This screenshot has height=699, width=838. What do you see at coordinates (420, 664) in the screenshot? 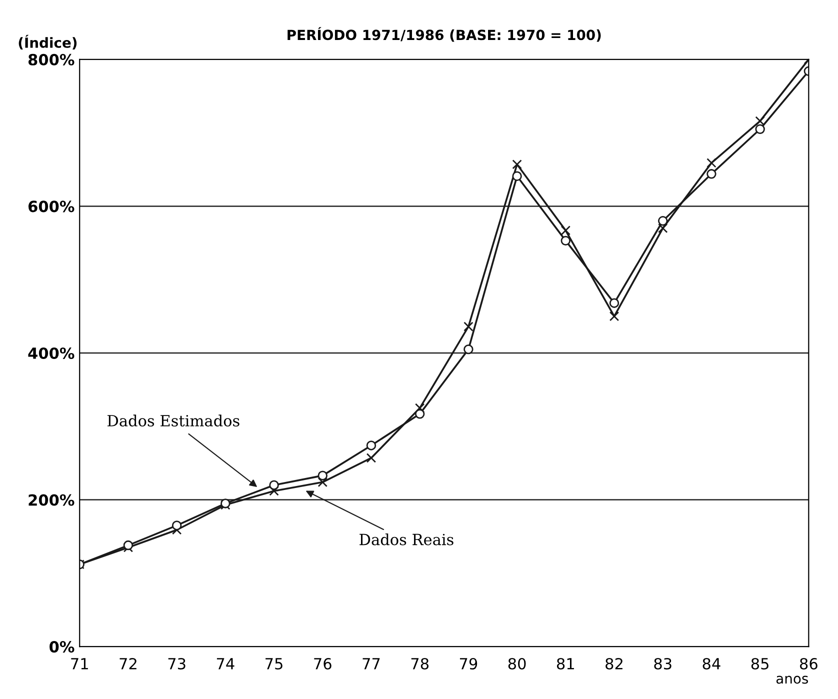
I see `x-tick-label: 78` at bounding box center [420, 664].